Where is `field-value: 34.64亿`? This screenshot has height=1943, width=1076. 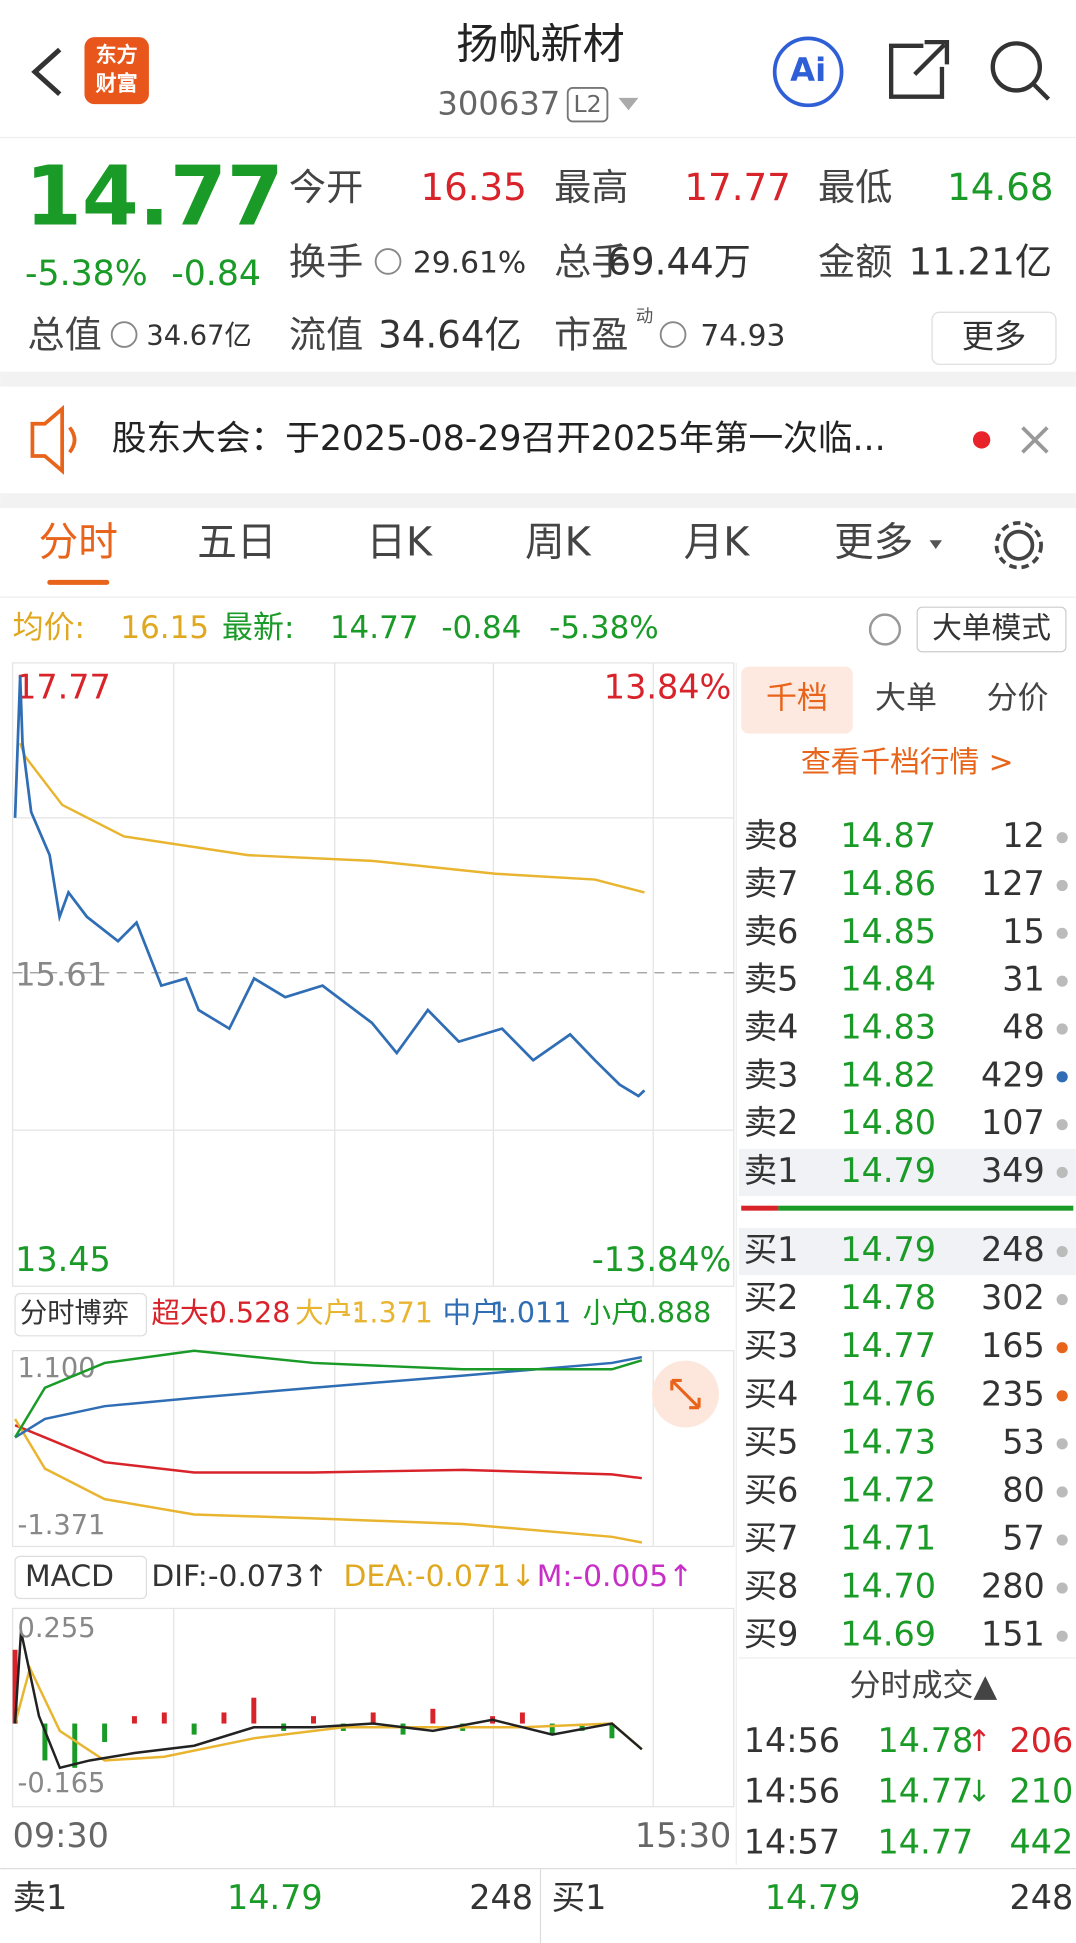 field-value: 34.64亿 is located at coordinates (450, 335).